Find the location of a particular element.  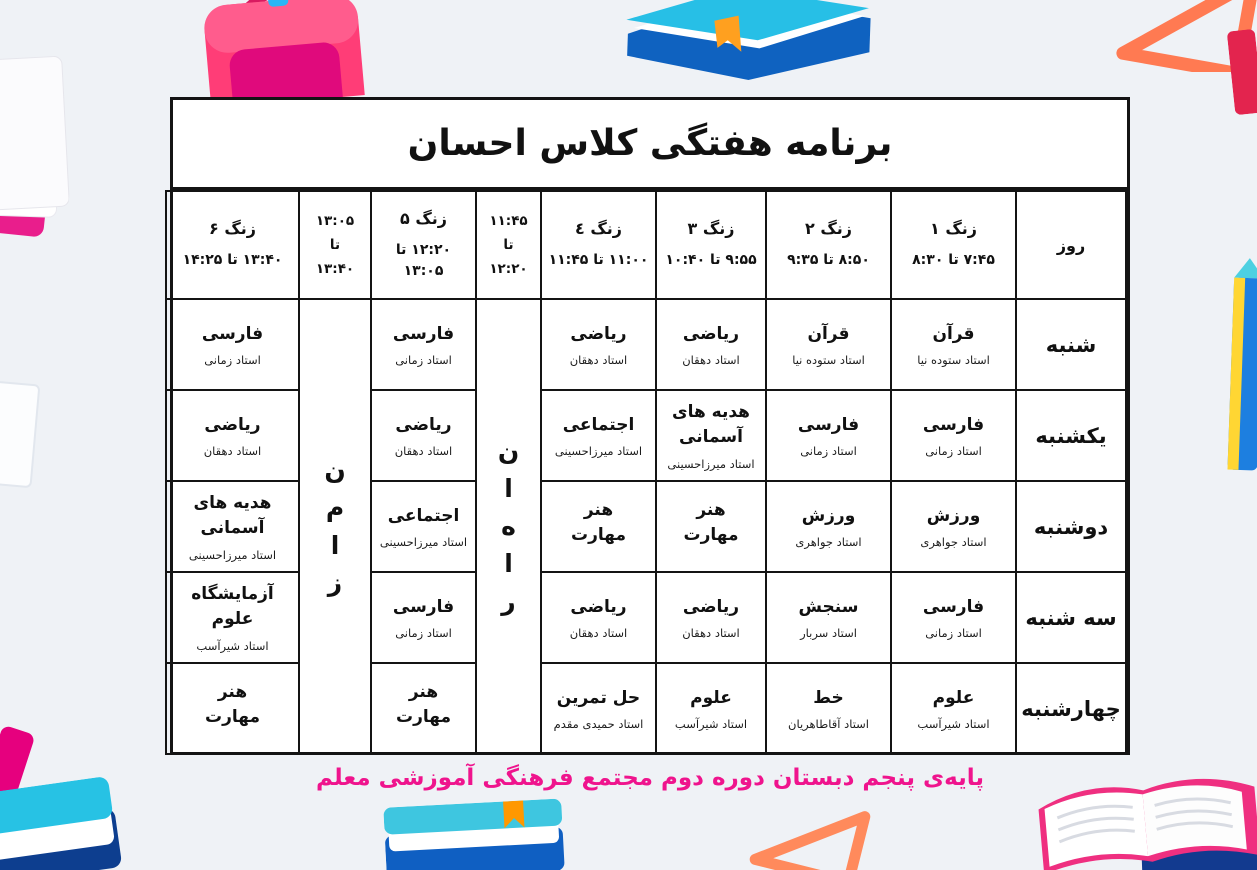

lunch-to: ۱۲:۲۰ is located at coordinates (508, 269).